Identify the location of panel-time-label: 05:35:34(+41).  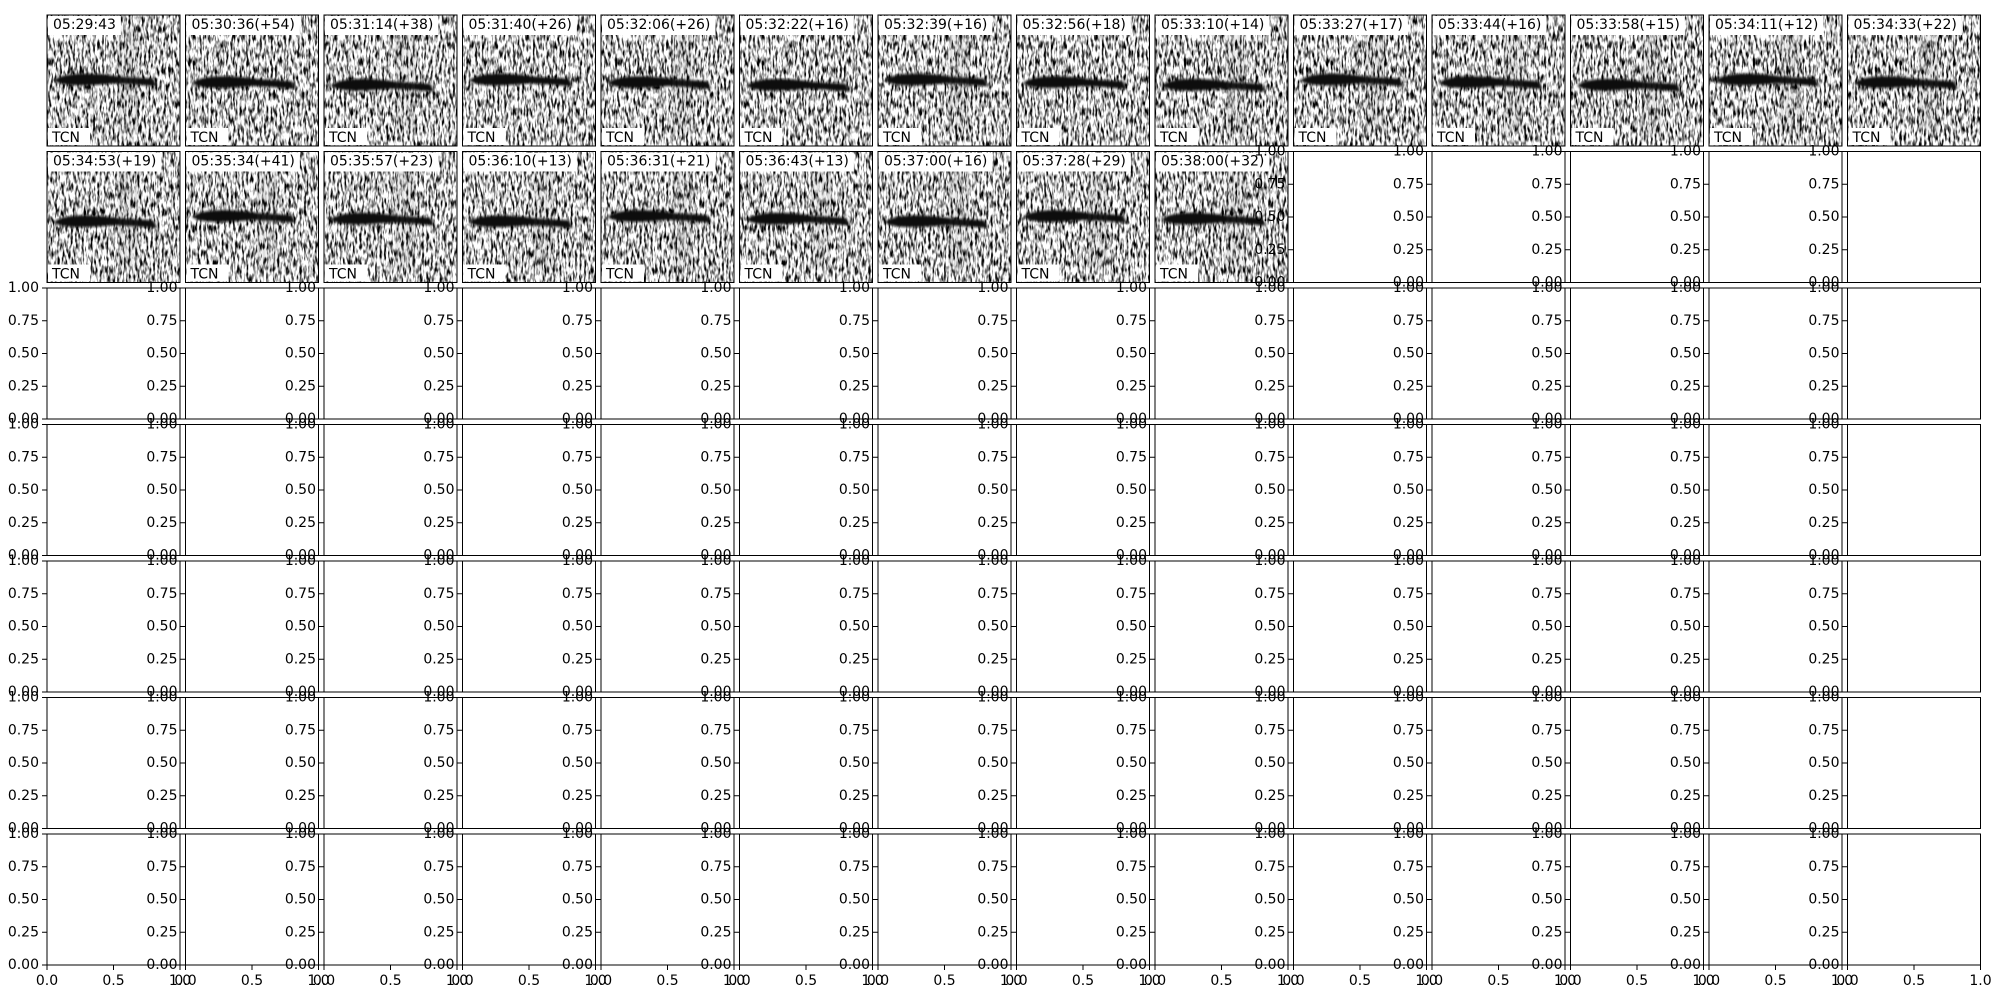
(243, 162).